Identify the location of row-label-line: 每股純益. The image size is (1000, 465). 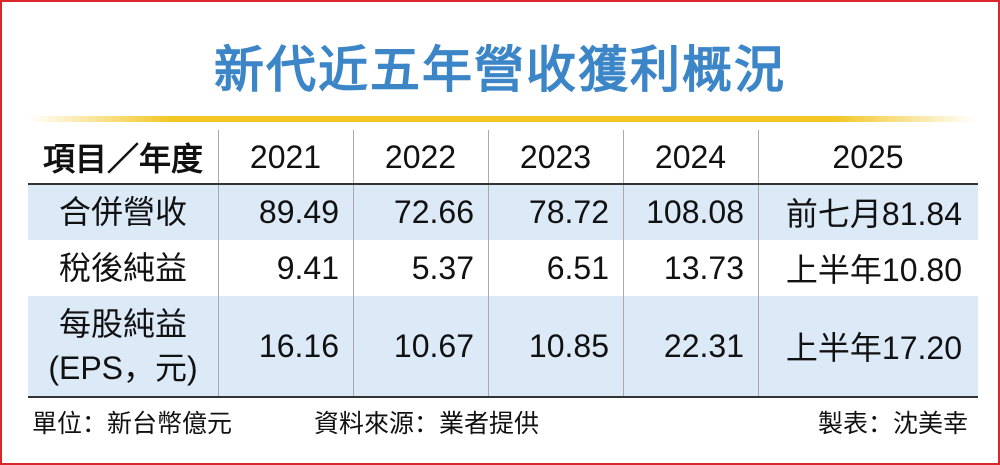
(122, 324).